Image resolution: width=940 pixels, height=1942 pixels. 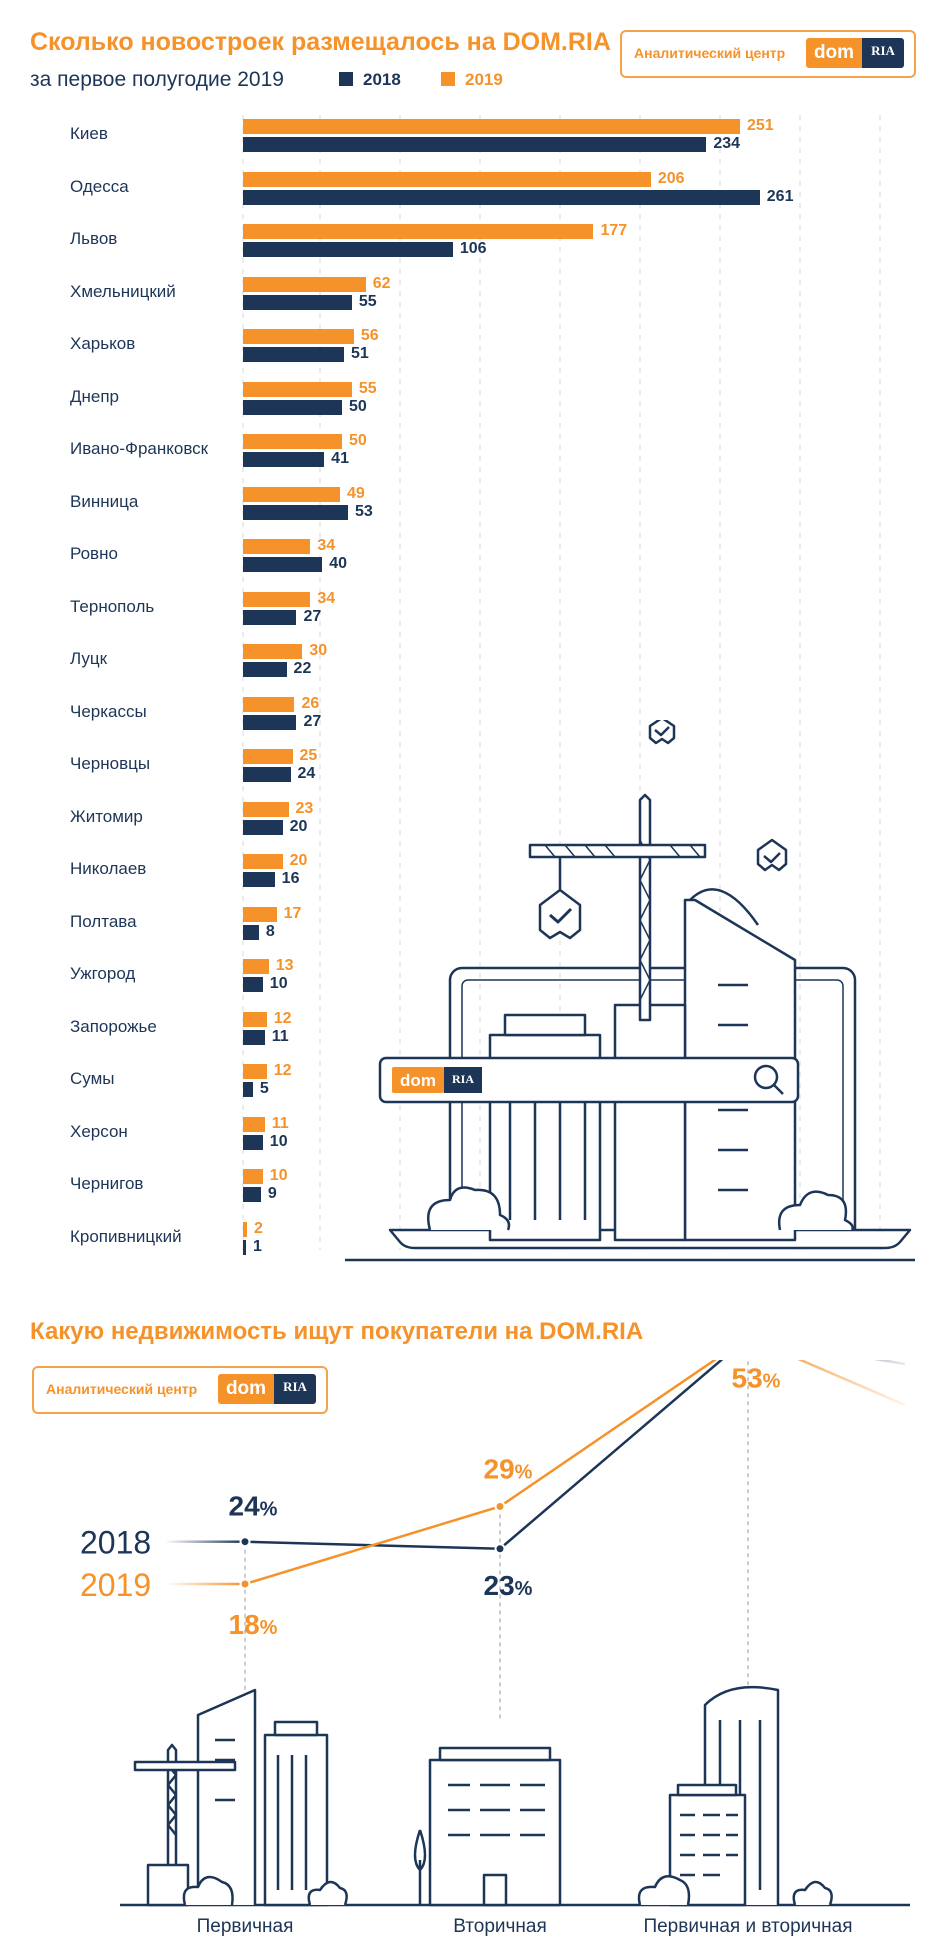 I want to click on value-2018: 11, so click(x=280, y=1036).